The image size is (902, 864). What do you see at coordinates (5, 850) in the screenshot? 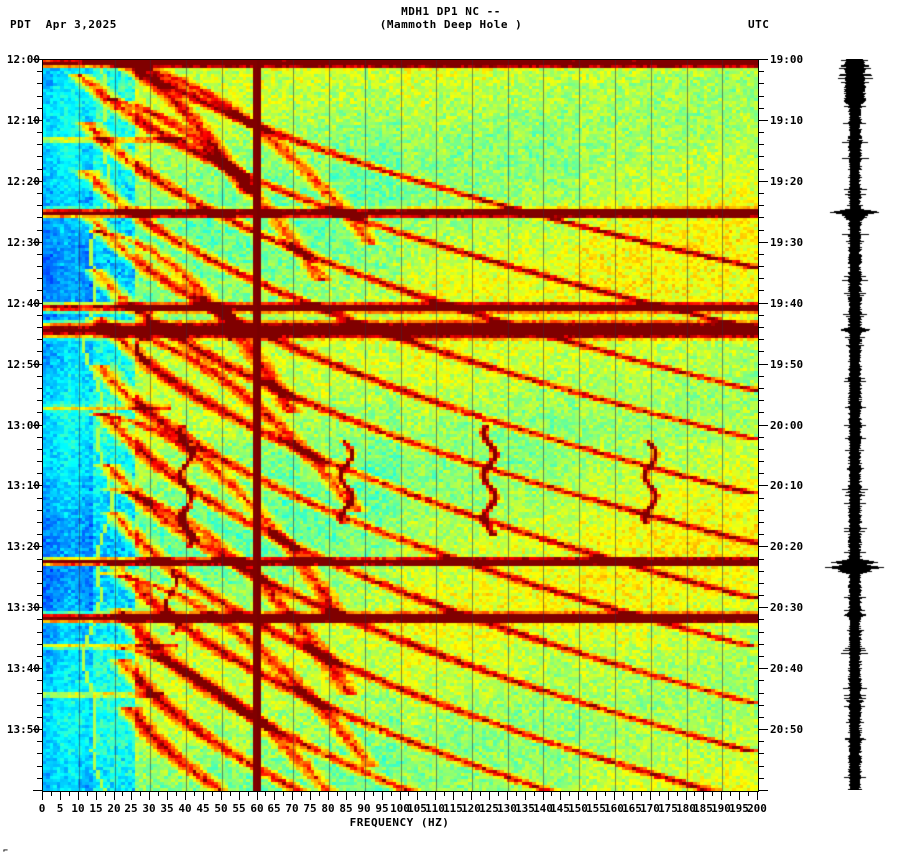
I see `corner-mark: ⌐` at bounding box center [5, 850].